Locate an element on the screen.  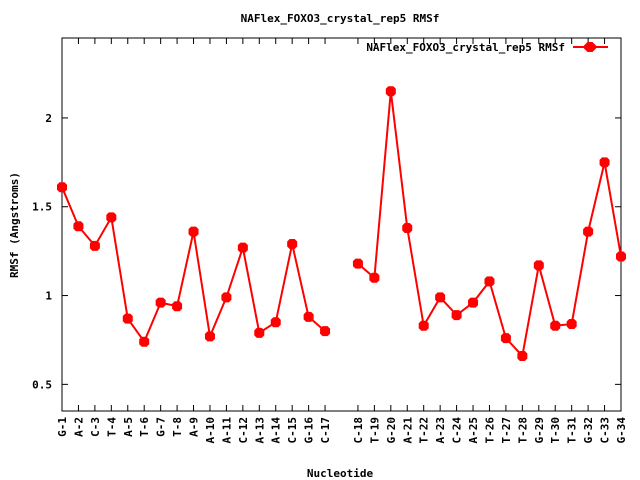
x-tick-label: C-17 is located at coordinates (325, 430).